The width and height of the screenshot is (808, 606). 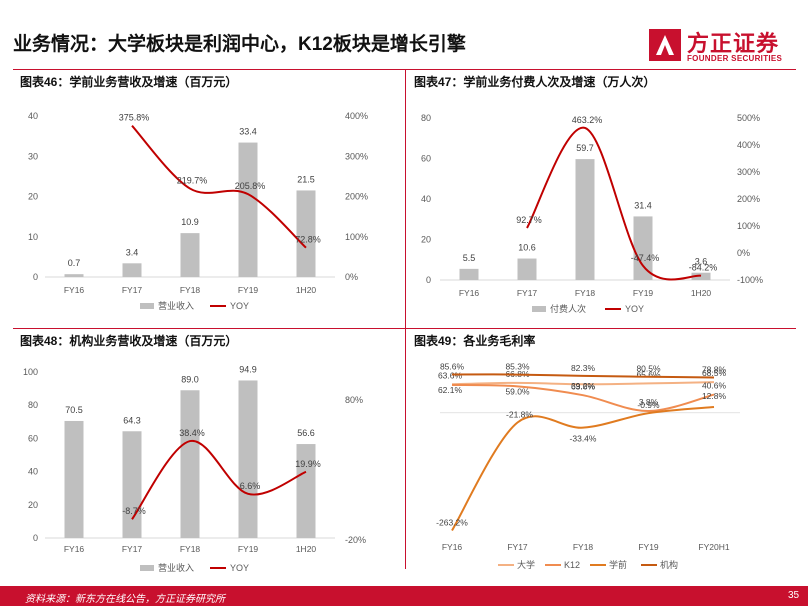 I want to click on margin-data-label: 85.6%, so click(x=452, y=366).